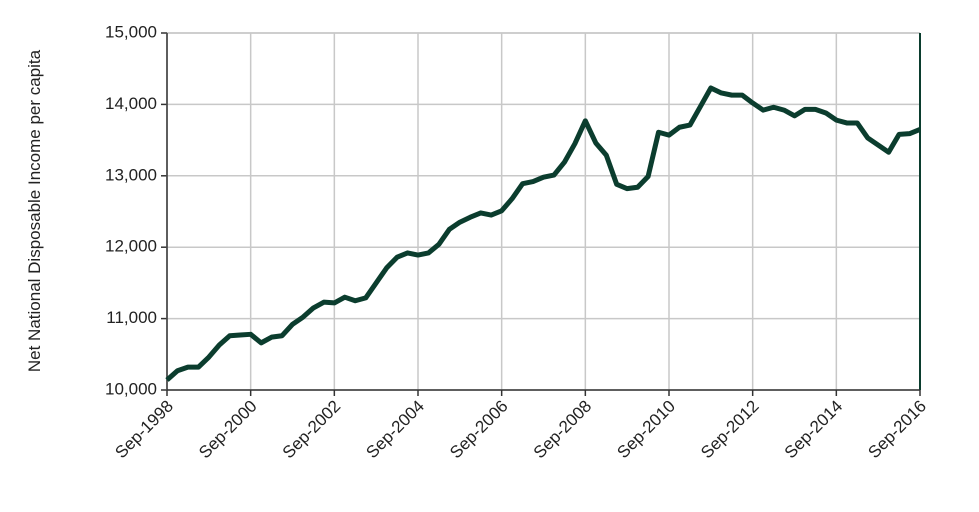  I want to click on x-tick-label: Sep-2000, so click(228, 430).